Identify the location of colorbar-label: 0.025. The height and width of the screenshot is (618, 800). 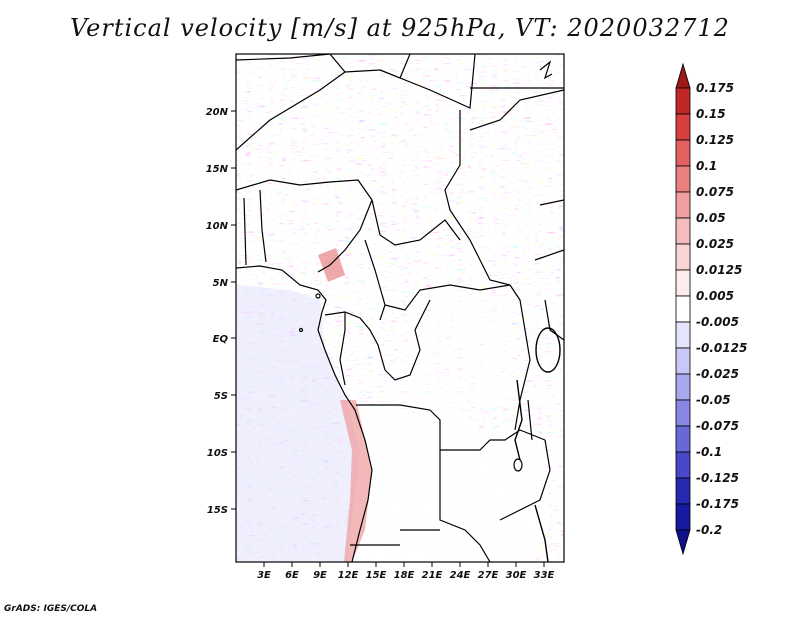
(715, 244).